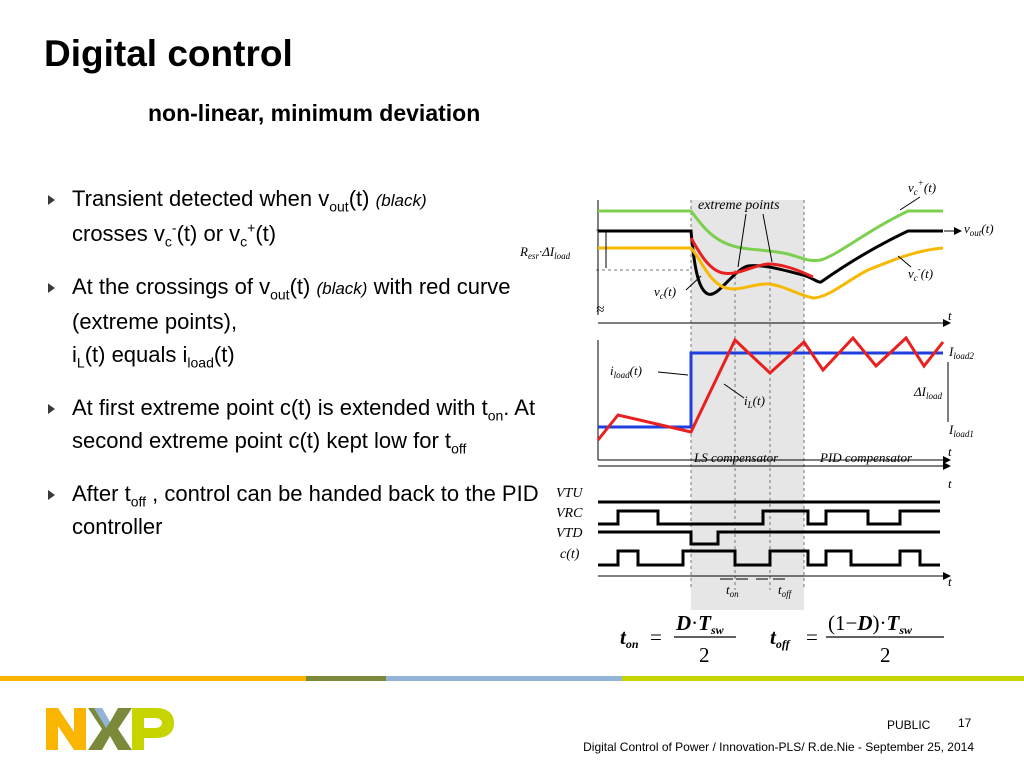 The height and width of the screenshot is (768, 1024). Describe the element at coordinates (979, 229) in the screenshot. I see `vout-label: vout(t)` at that location.